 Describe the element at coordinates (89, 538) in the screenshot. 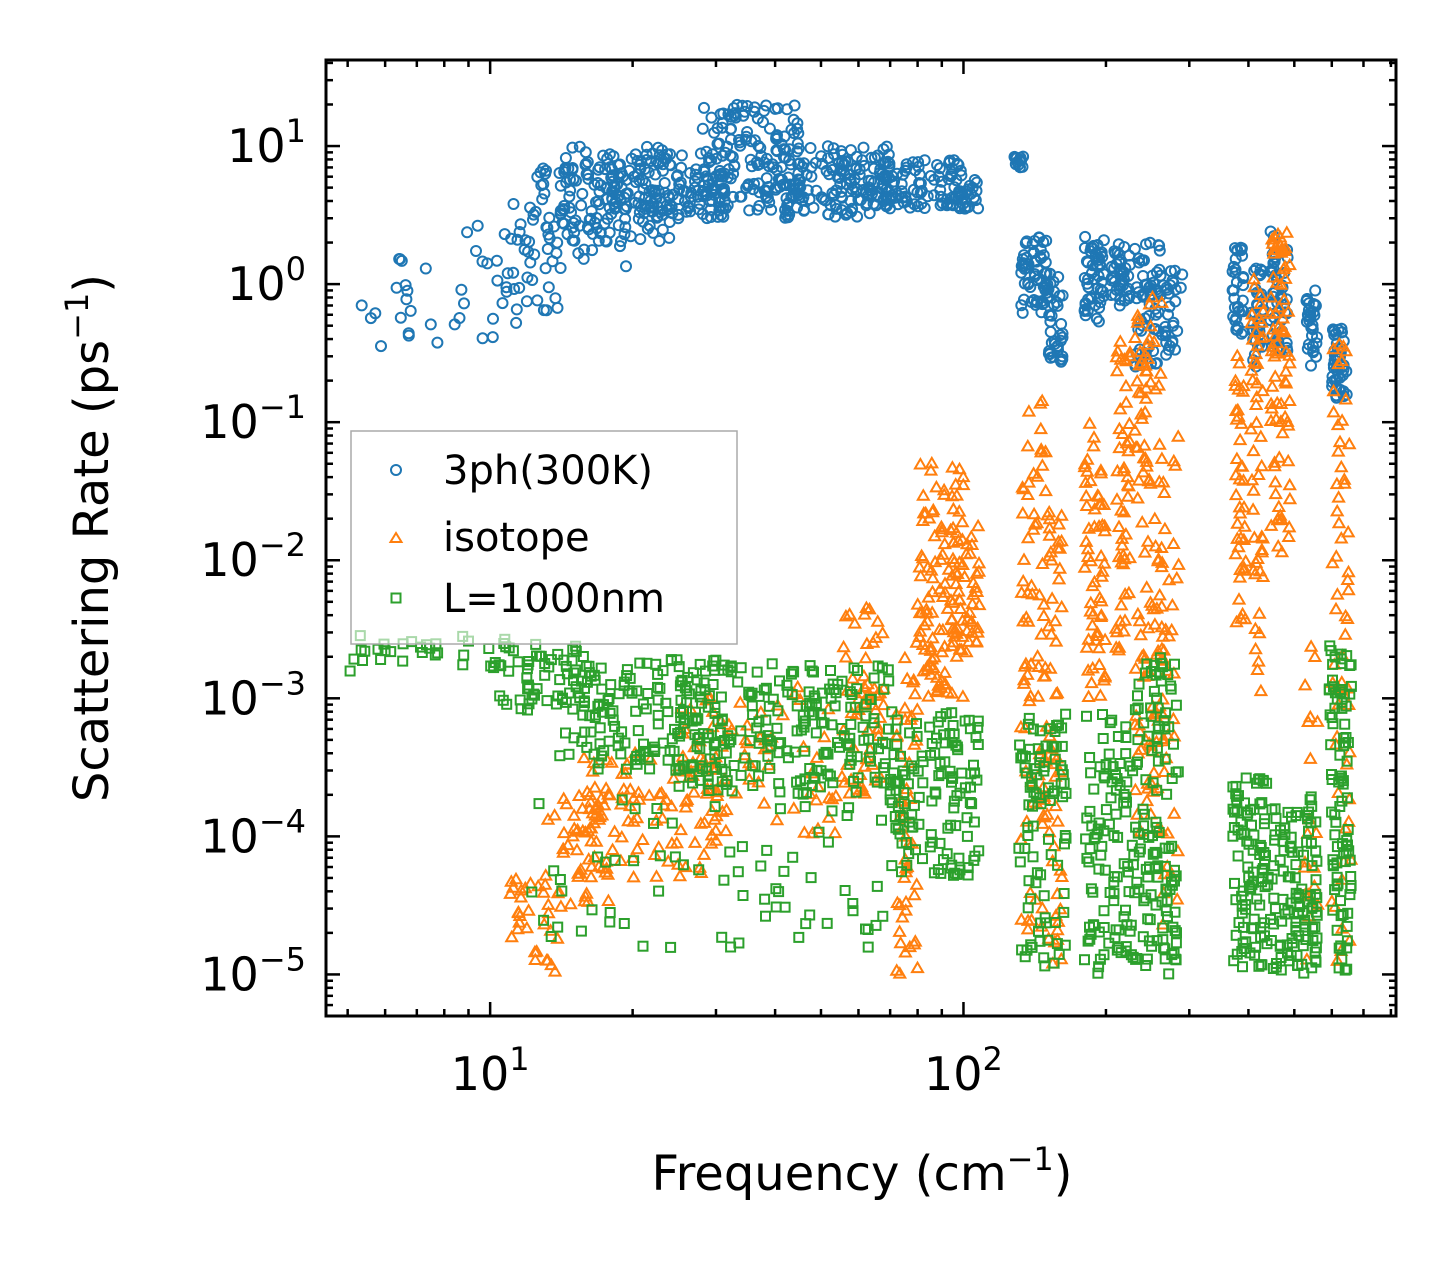

I see `y-axis-title: Scattering Rate (ps−1)` at that location.